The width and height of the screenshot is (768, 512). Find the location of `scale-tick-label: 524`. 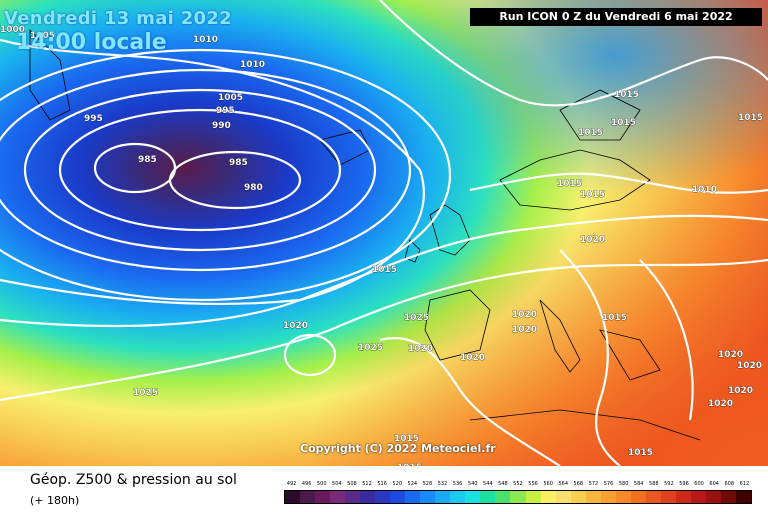

scale-tick-label: 524 is located at coordinates (412, 484).